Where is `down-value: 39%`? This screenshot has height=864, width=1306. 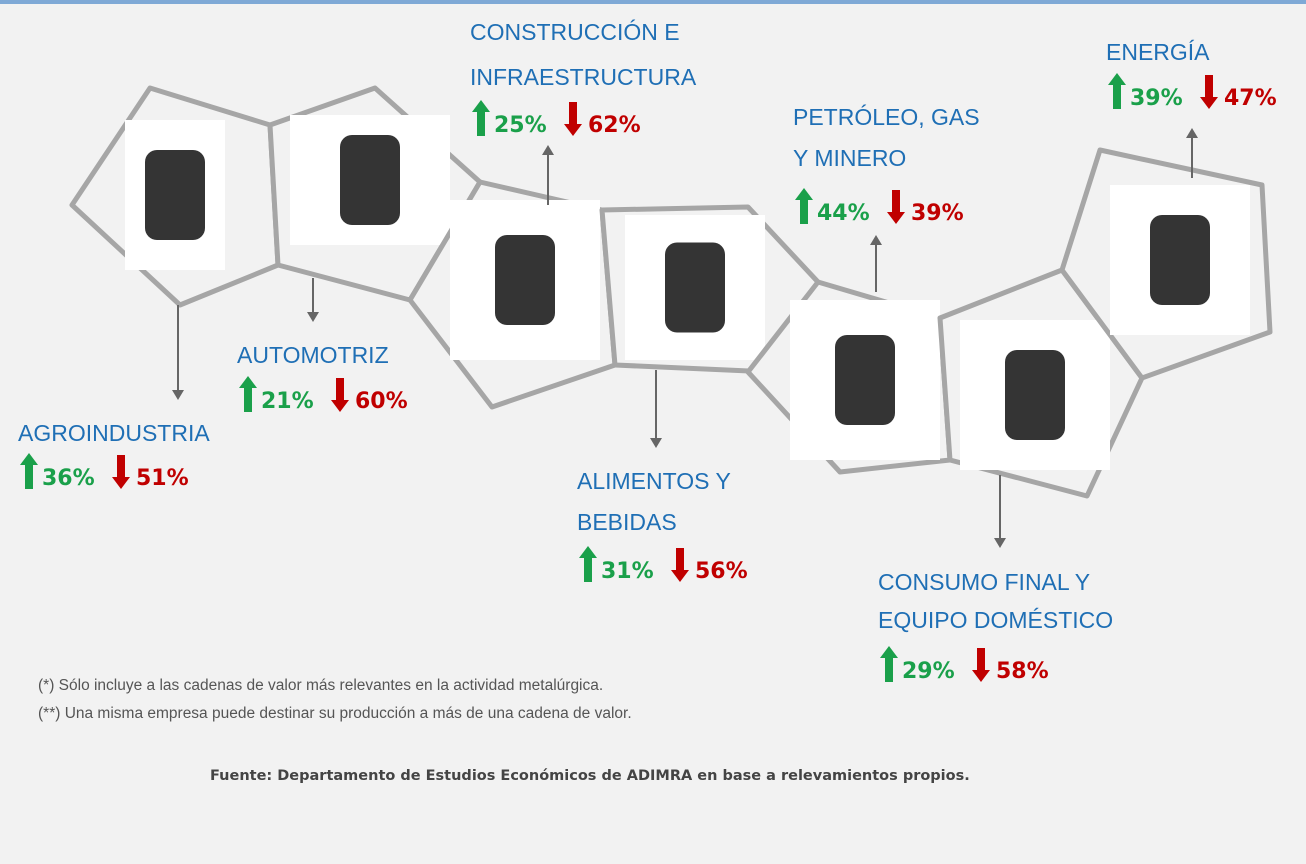 down-value: 39% is located at coordinates (937, 213).